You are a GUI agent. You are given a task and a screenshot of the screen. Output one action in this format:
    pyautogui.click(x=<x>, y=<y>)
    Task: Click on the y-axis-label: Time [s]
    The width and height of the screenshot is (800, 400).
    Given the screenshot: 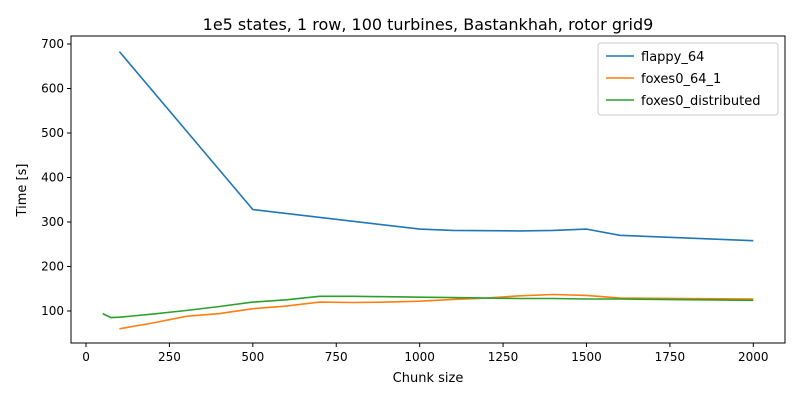 What is the action you would take?
    pyautogui.click(x=22, y=191)
    